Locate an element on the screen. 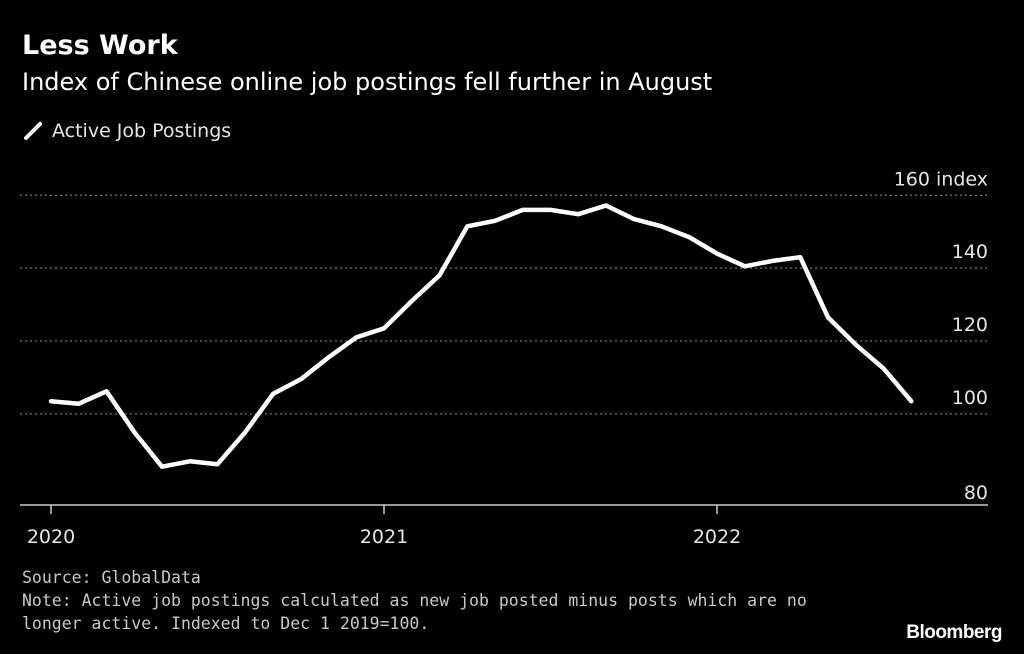 This screenshot has width=1024, height=654. legend: Active Job Postings is located at coordinates (126, 131).